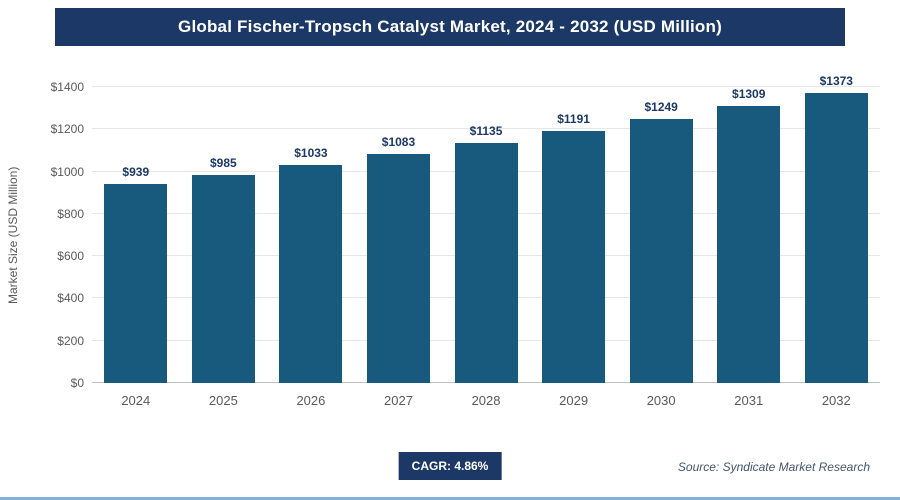 The image size is (900, 500). I want to click on y-tick-label: $1200, so click(67, 129).